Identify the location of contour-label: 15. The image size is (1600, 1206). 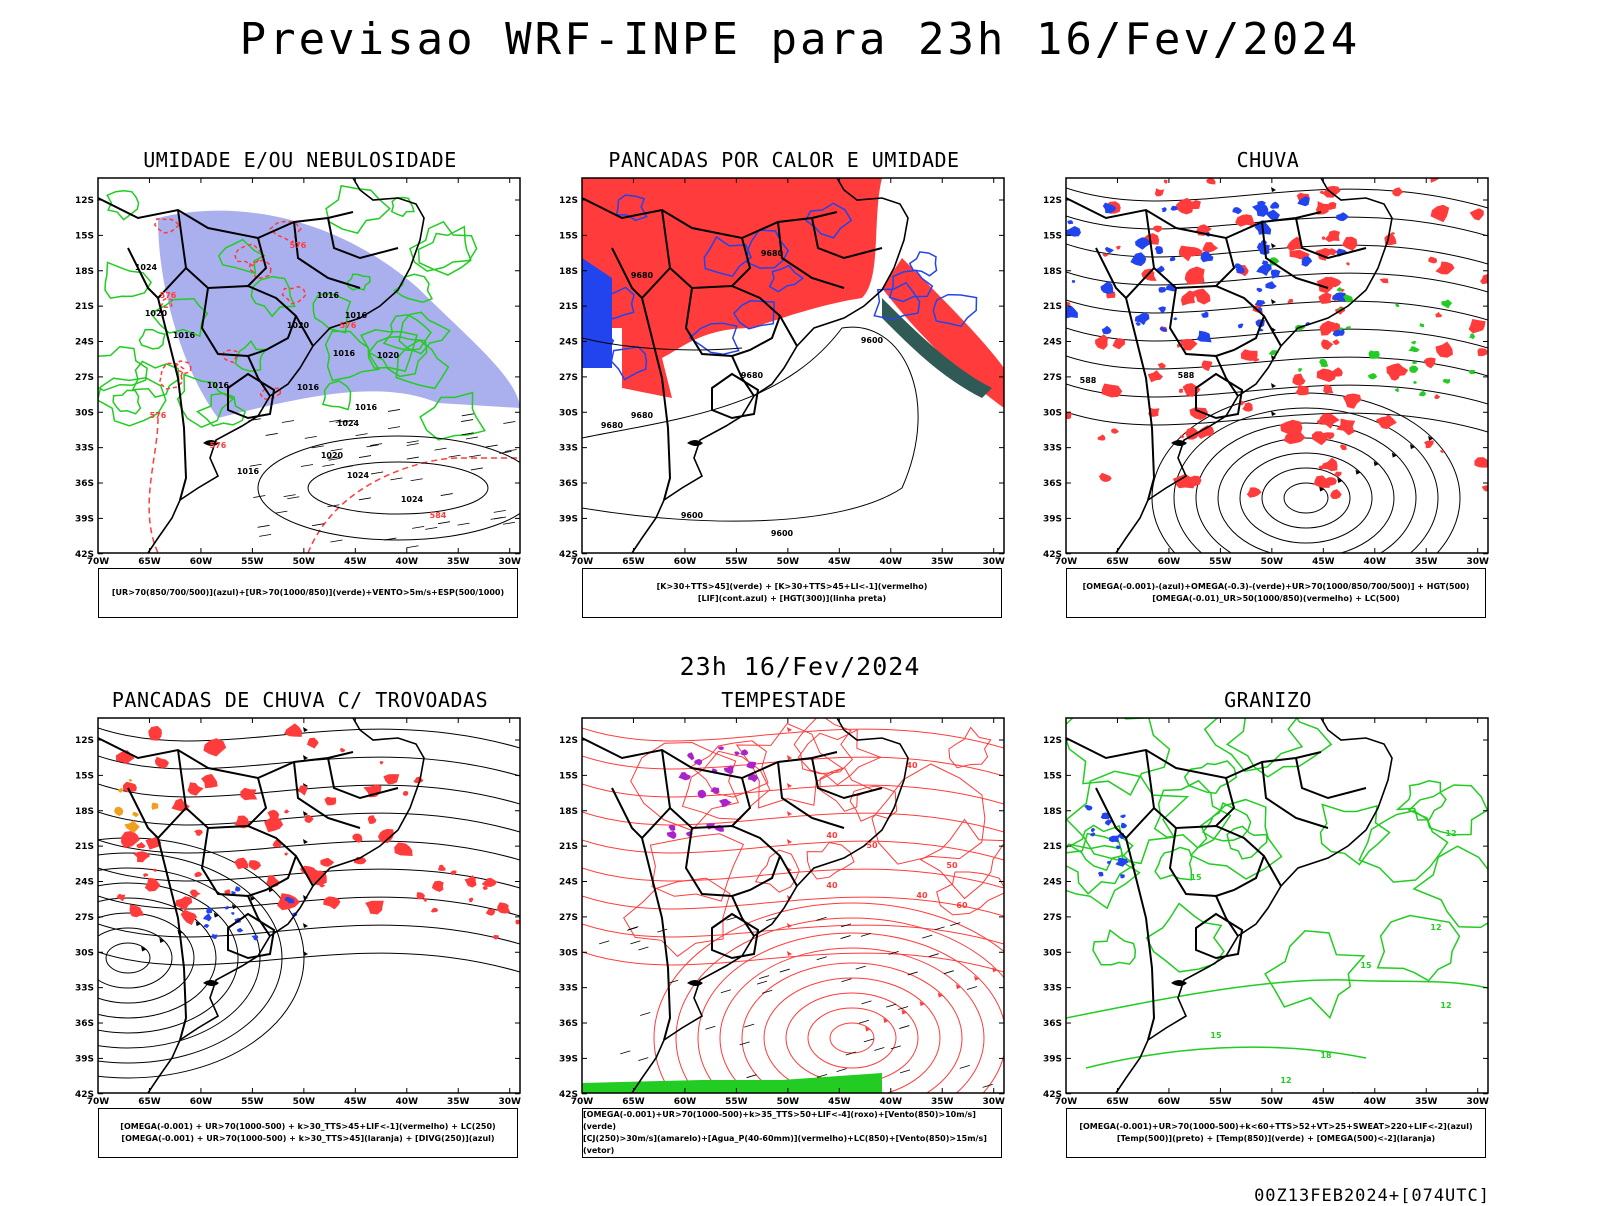
(1366, 965).